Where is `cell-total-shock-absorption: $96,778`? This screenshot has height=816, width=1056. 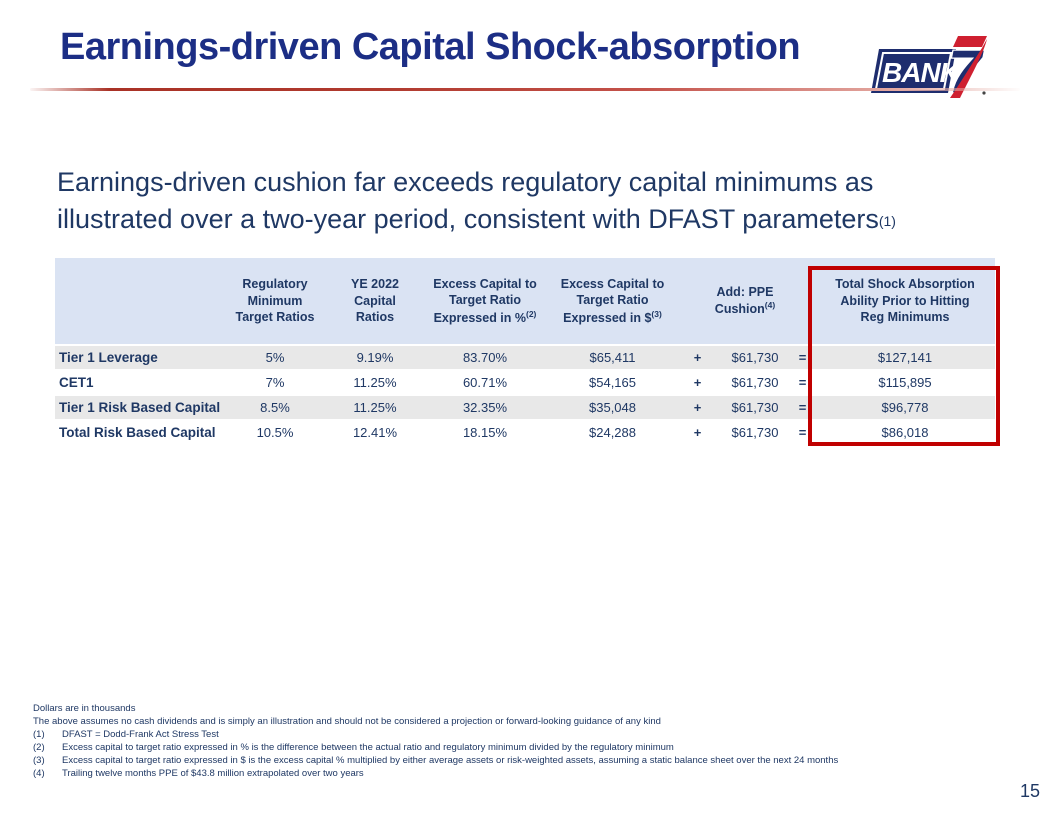
cell-total-shock-absorption: $96,778 is located at coordinates (905, 407).